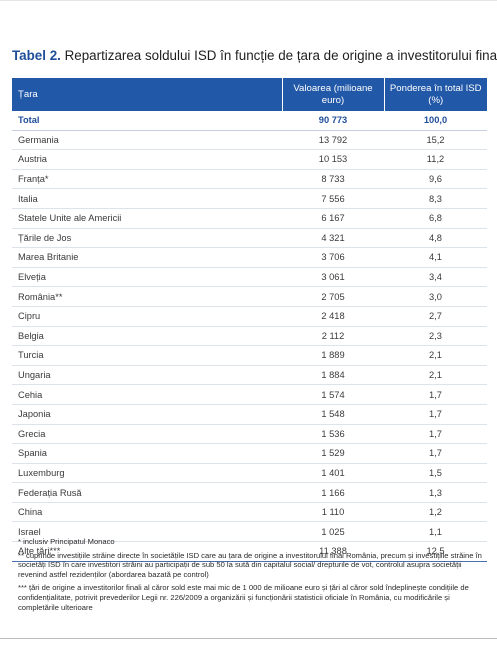 The height and width of the screenshot is (645, 497). I want to click on cell-share: 4,1, so click(435, 257).